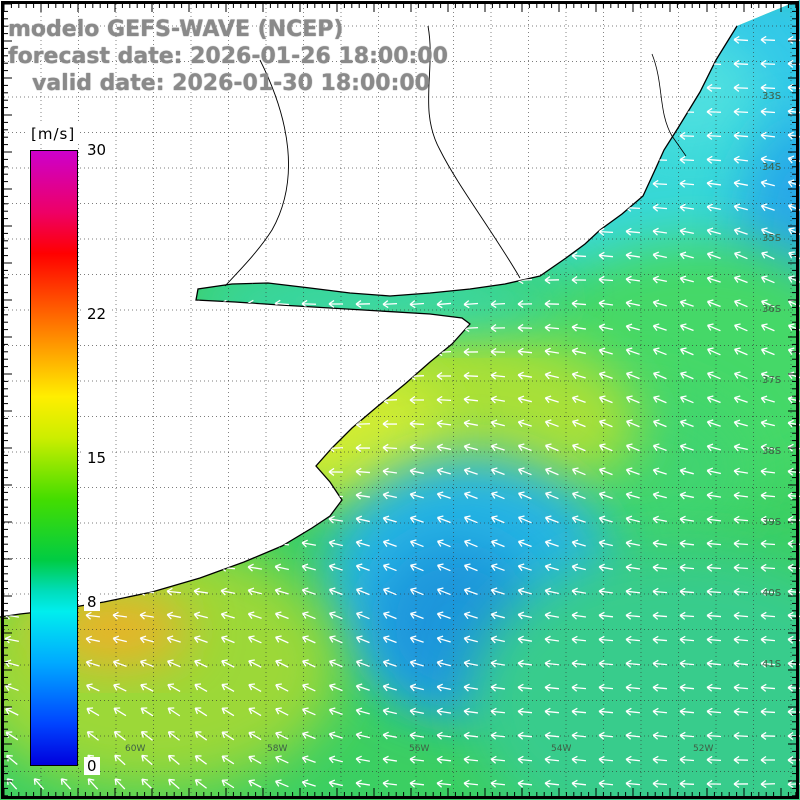 The width and height of the screenshot is (800, 800). I want to click on lon-label: 54W, so click(561, 749).